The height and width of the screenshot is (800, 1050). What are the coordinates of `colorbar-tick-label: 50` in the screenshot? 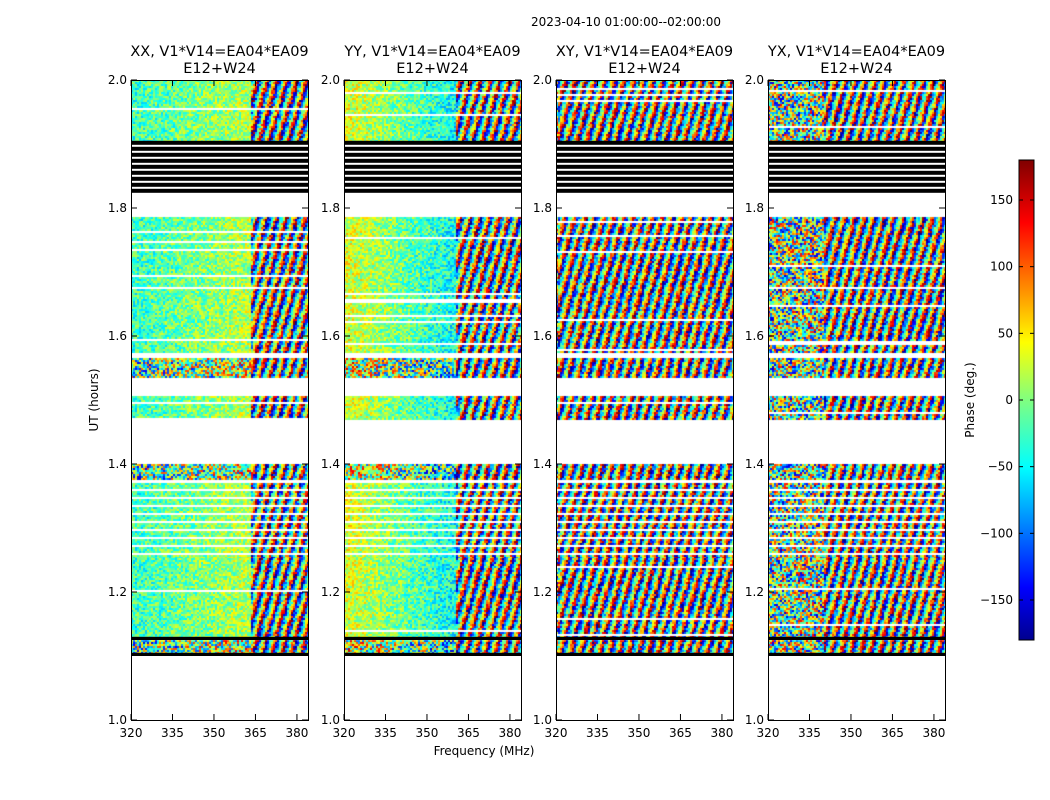 It's located at (1005, 333).